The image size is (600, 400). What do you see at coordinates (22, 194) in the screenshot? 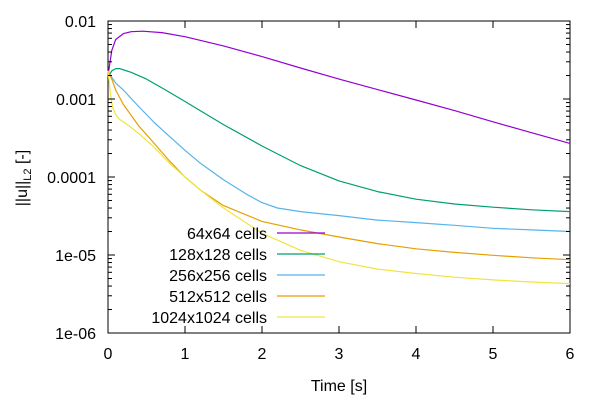
I see `y-axis-label-main: ||u||` at bounding box center [22, 194].